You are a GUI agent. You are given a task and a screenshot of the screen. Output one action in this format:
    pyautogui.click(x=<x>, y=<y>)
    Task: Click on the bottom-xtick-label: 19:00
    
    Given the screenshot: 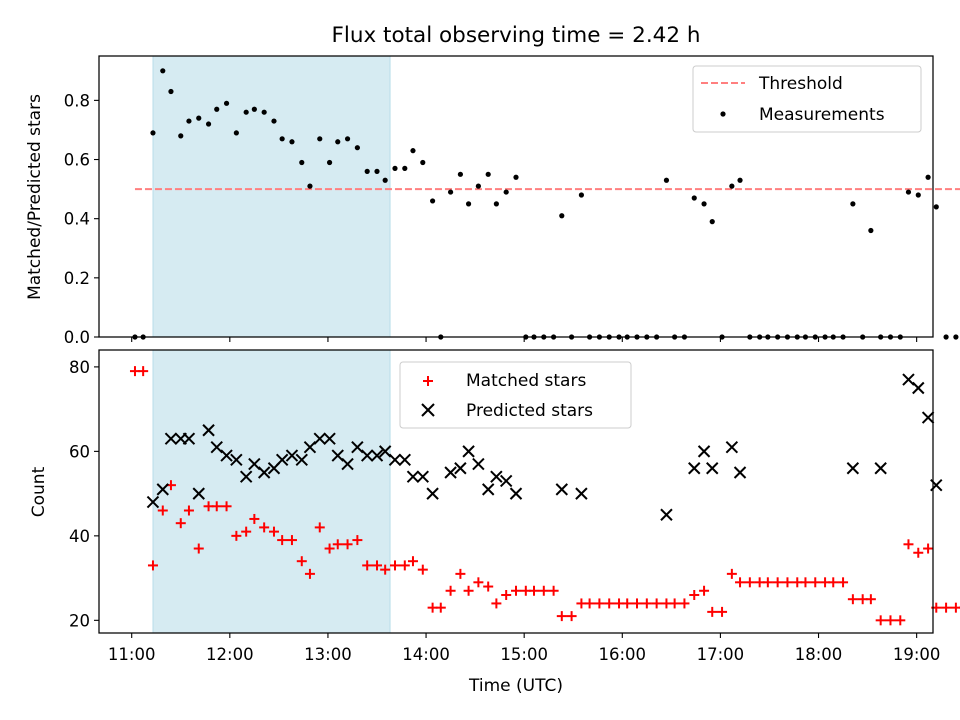 What is the action you would take?
    pyautogui.click(x=917, y=654)
    